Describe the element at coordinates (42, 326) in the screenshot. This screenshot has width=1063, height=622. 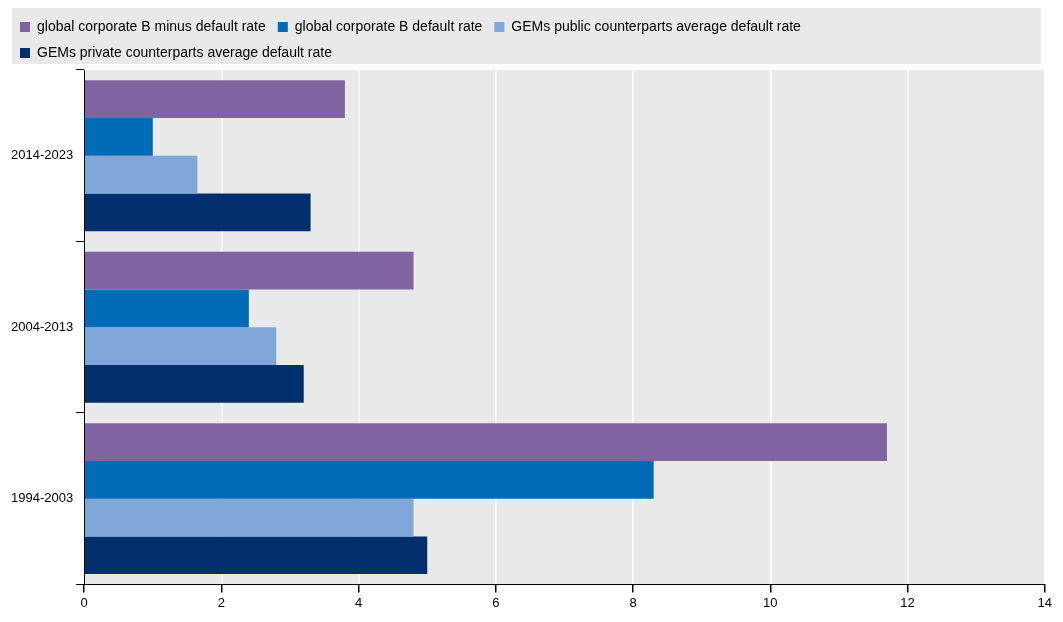
I see `y-tick-label: 2004-2013` at that location.